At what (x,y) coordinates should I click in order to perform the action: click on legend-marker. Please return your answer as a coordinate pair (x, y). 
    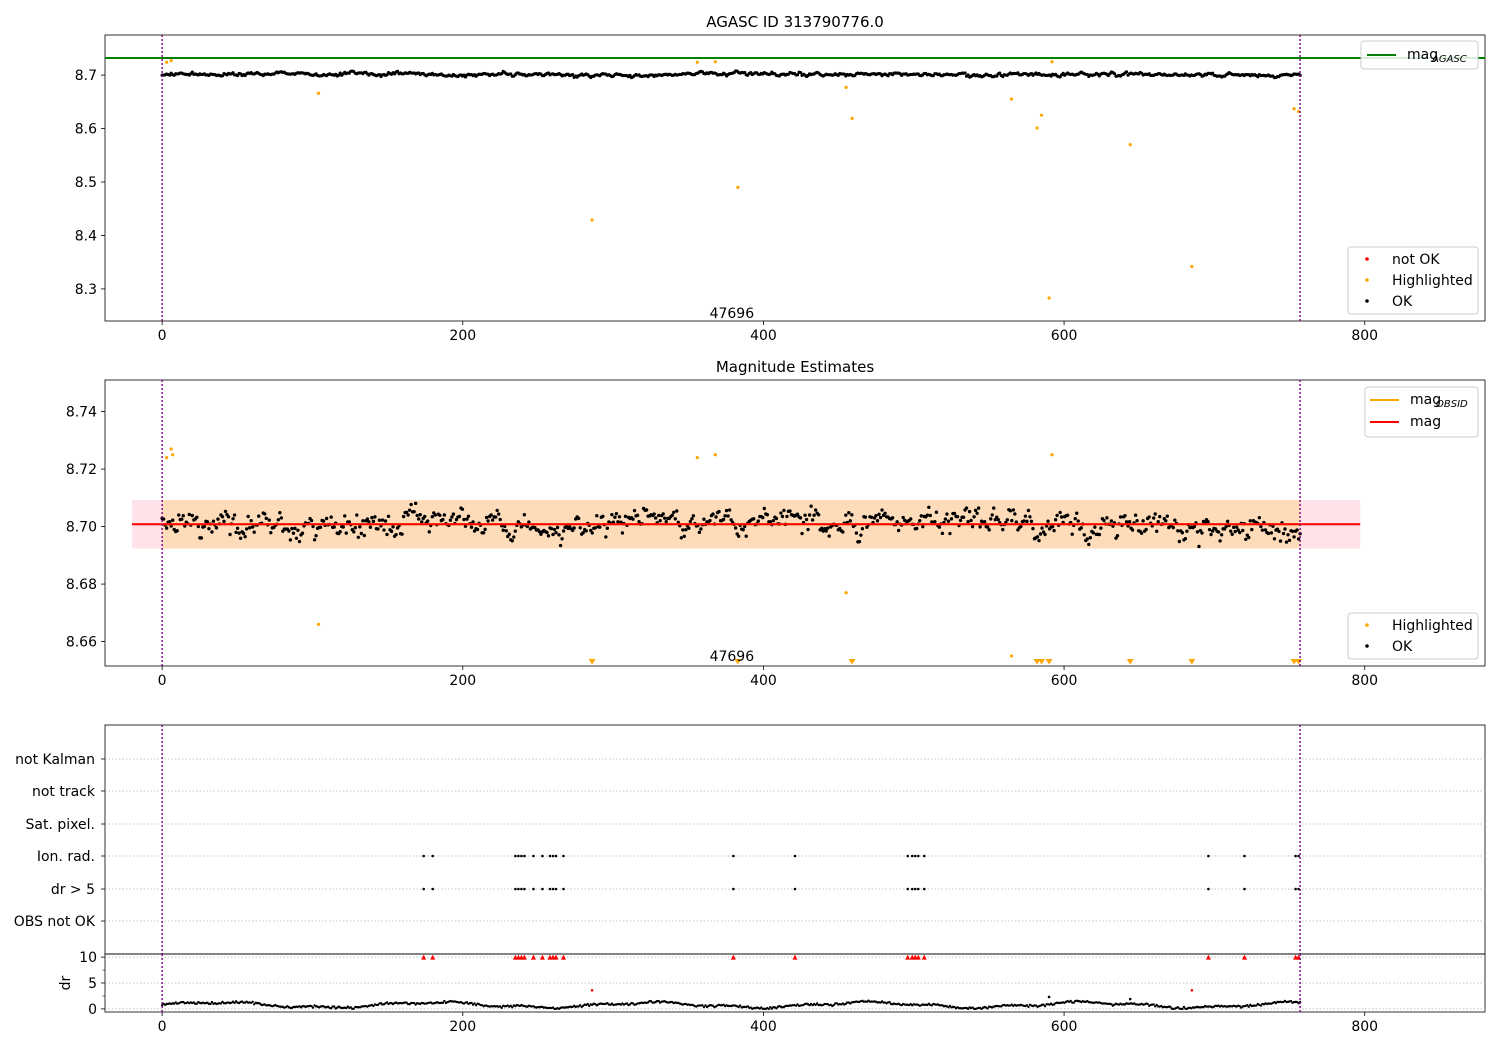
    Looking at the image, I should click on (1367, 301).